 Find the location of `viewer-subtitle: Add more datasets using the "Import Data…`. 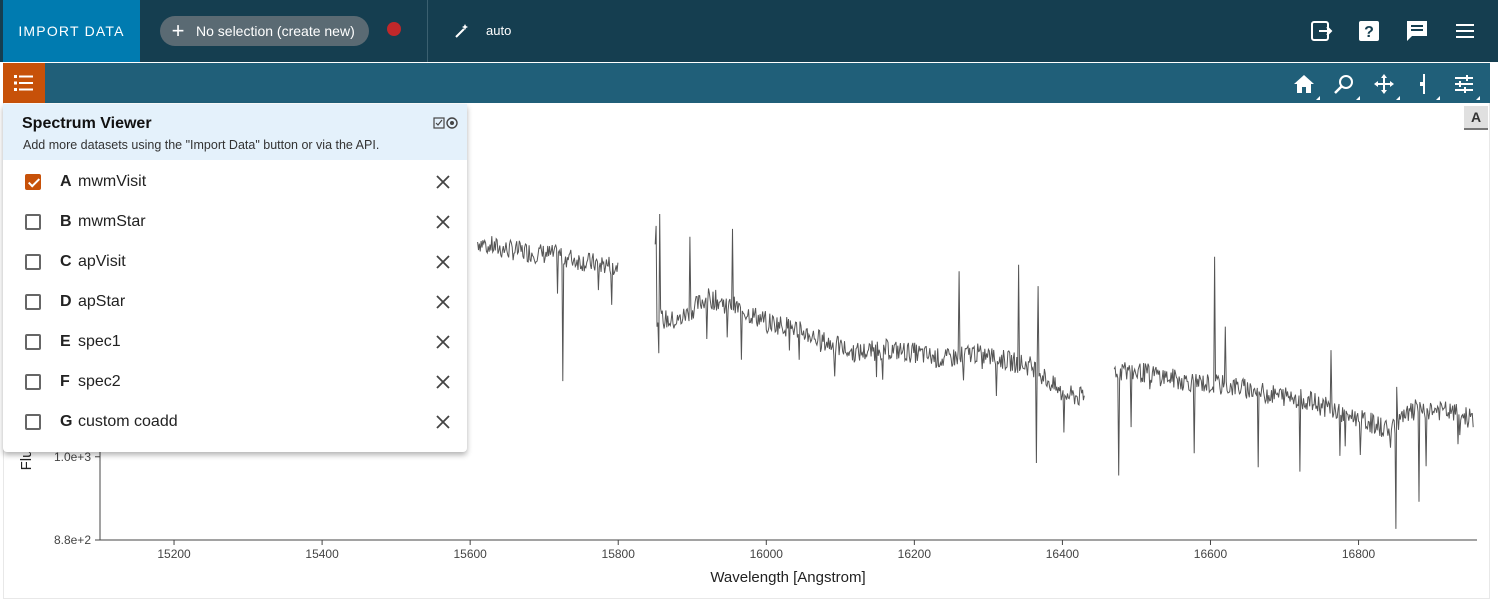

viewer-subtitle: Add more datasets using the "Import Data… is located at coordinates (201, 145).